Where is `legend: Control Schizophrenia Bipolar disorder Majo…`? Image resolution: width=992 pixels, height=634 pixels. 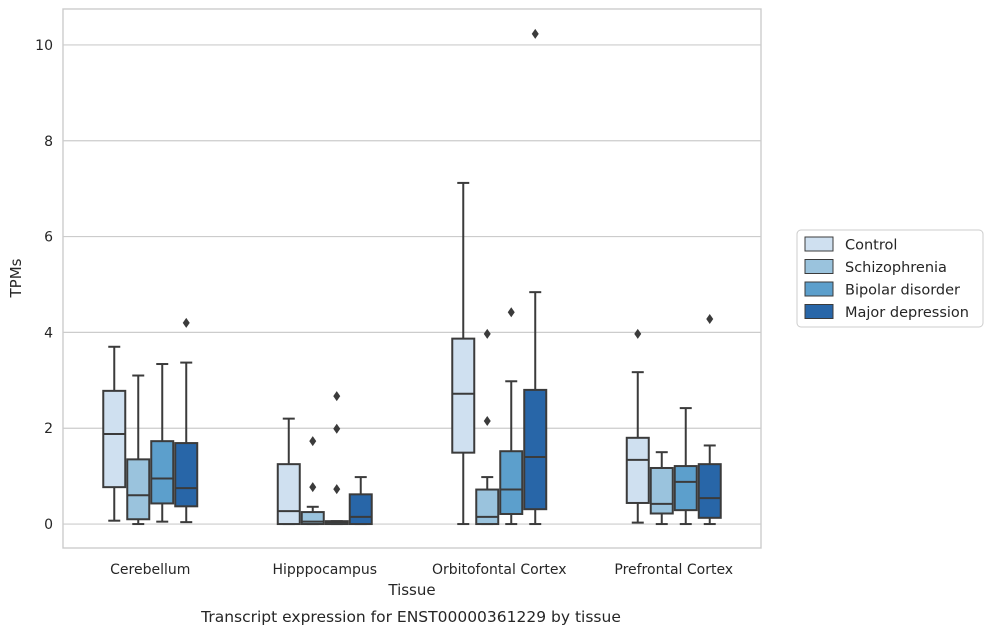
legend: Control Schizophrenia Bipolar disorder Majo… is located at coordinates (890, 278).